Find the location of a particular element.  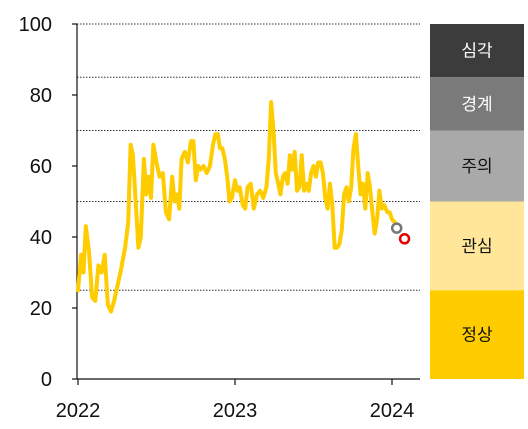

y-tick-label: 40 is located at coordinates (41, 238).